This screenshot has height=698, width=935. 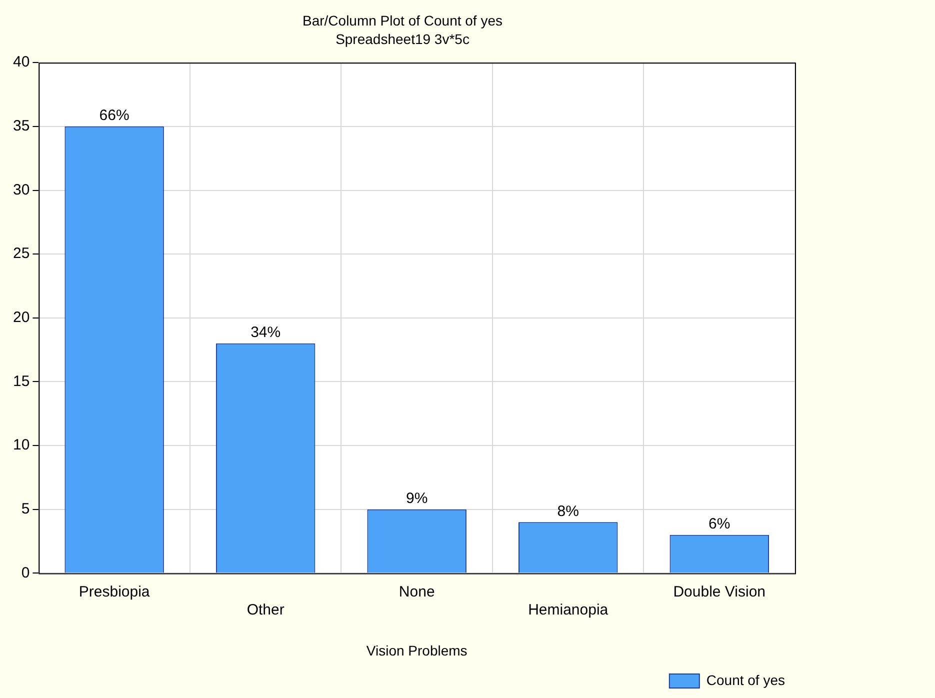 What do you see at coordinates (719, 591) in the screenshot?
I see `x-tick-label: Double Vision` at bounding box center [719, 591].